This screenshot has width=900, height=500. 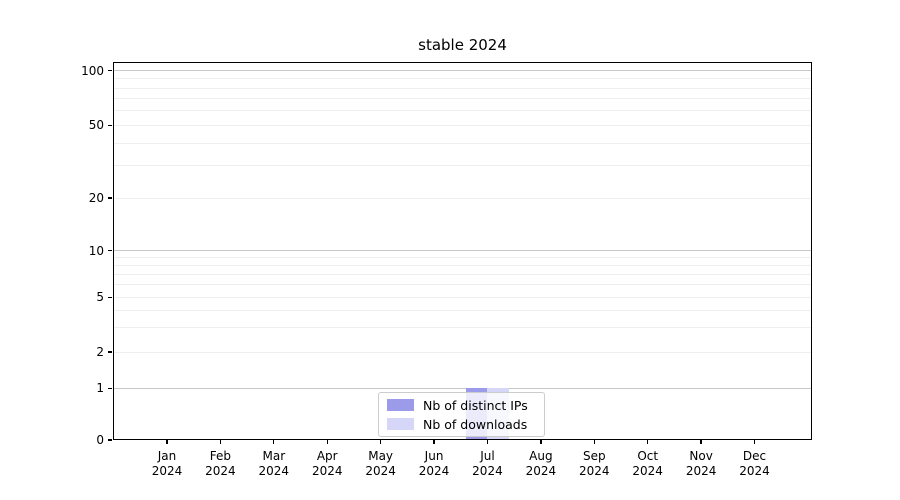 I want to click on legend-item-distinct-ips: Nb of distinct IPs, so click(x=461, y=405).